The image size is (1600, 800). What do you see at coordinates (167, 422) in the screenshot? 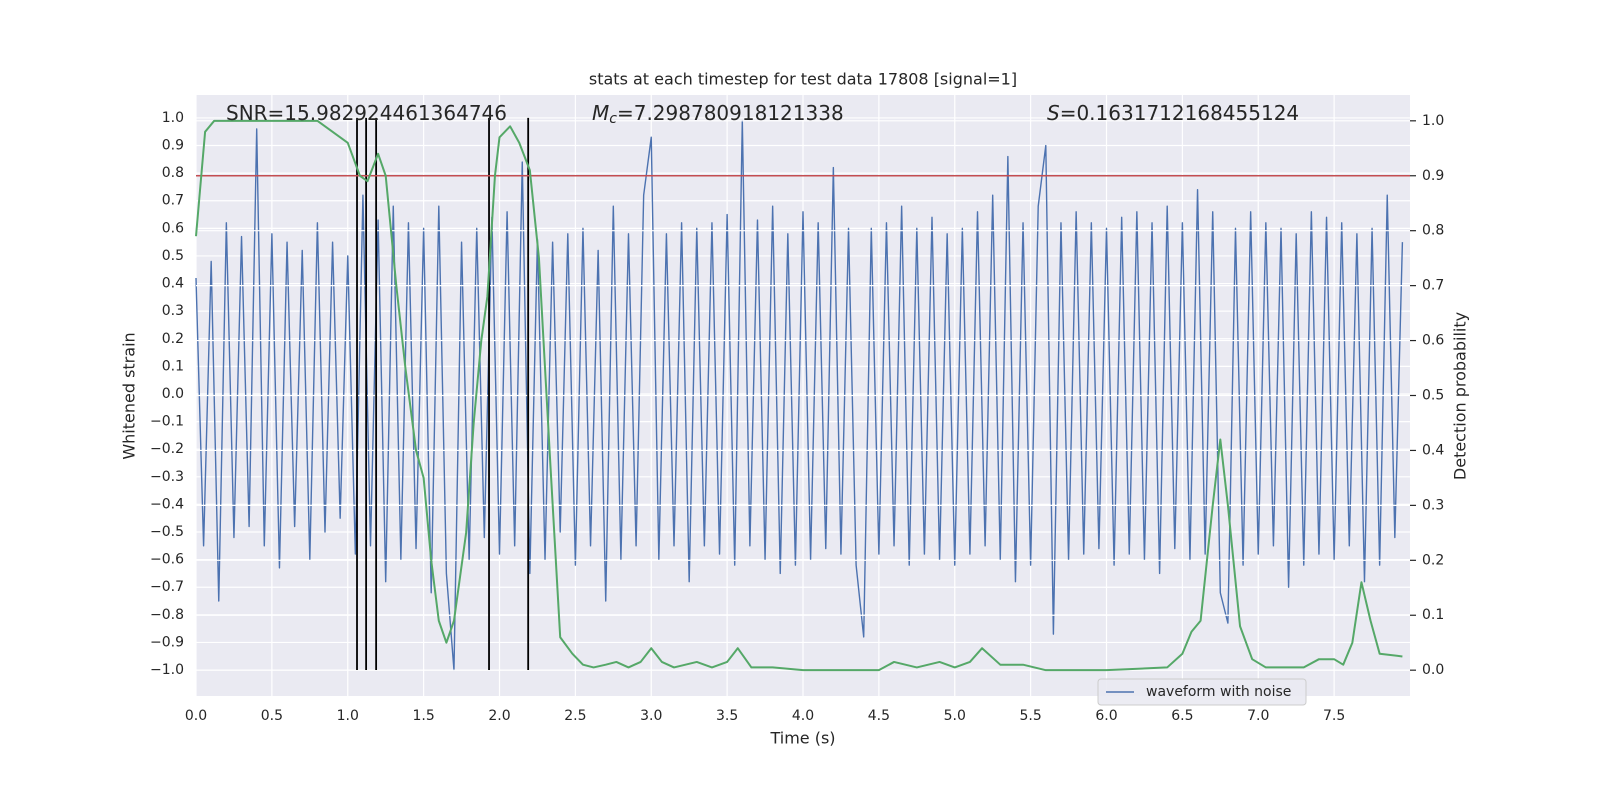
I see `y-tick-label: −0.1` at bounding box center [167, 422].